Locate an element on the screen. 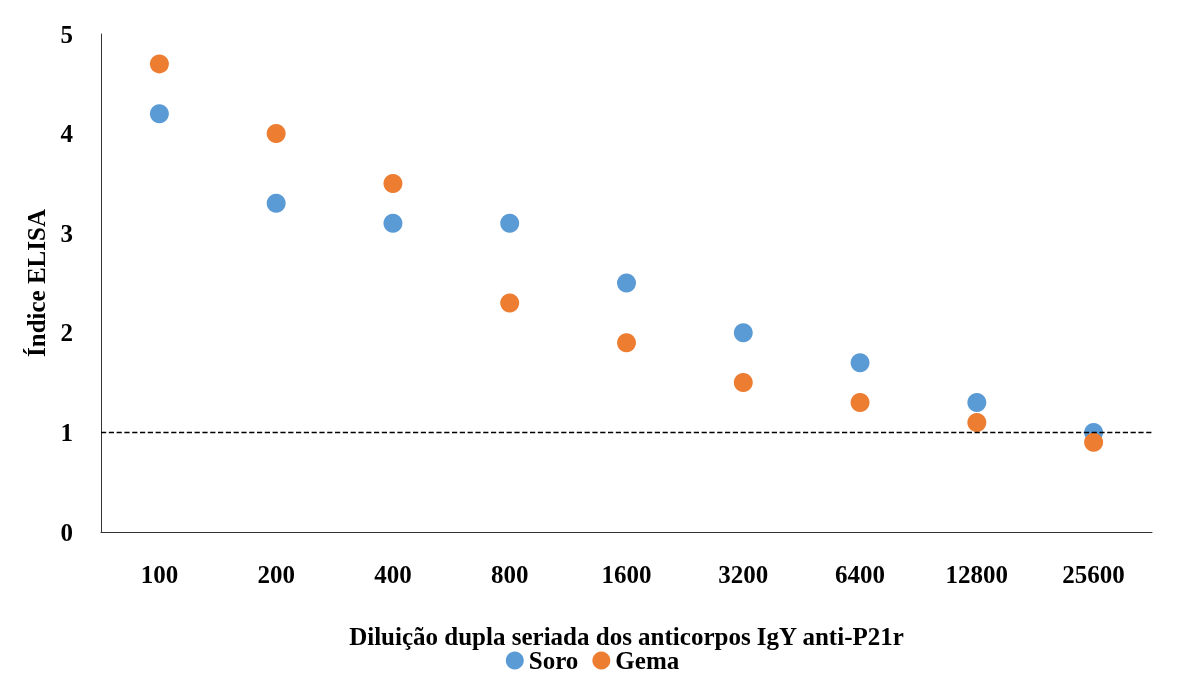 This screenshot has width=1185, height=686. legend-label: Soro is located at coordinates (553, 660).